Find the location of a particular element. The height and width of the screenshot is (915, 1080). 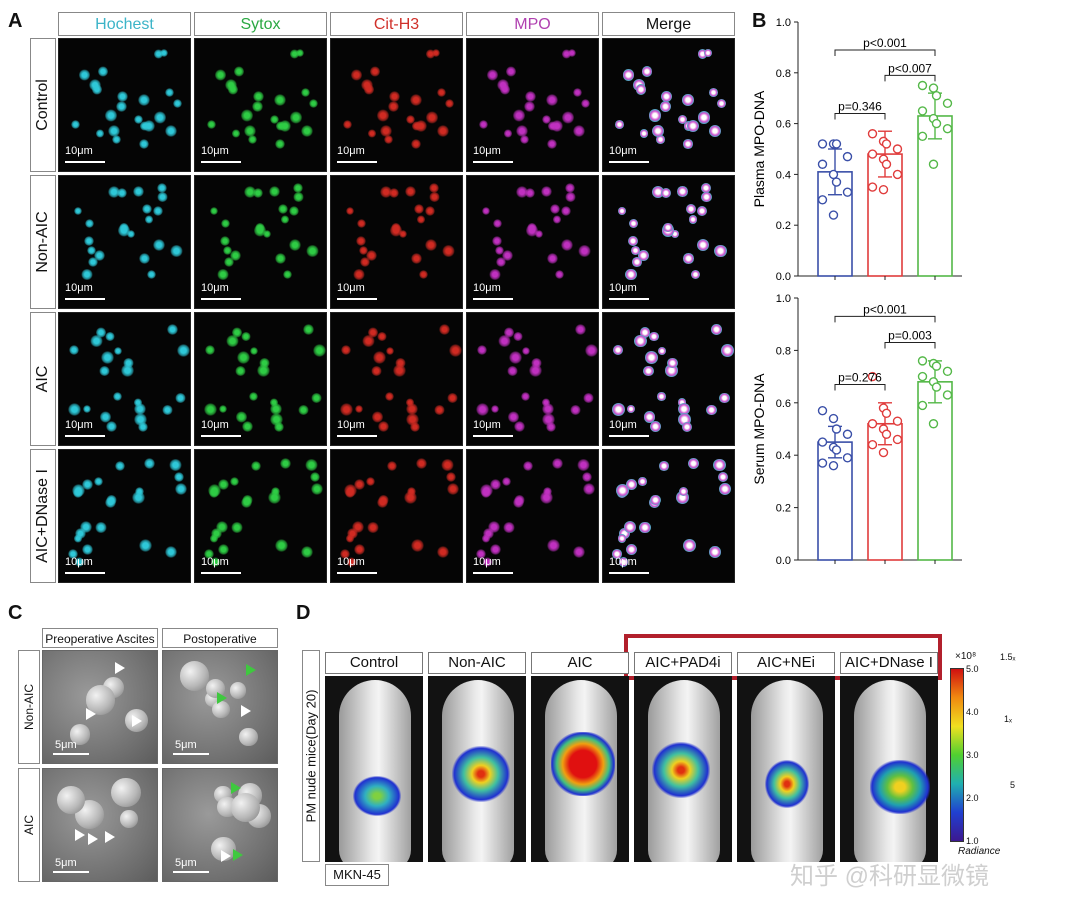

column-header-0: Hochest is located at coordinates (124, 24).